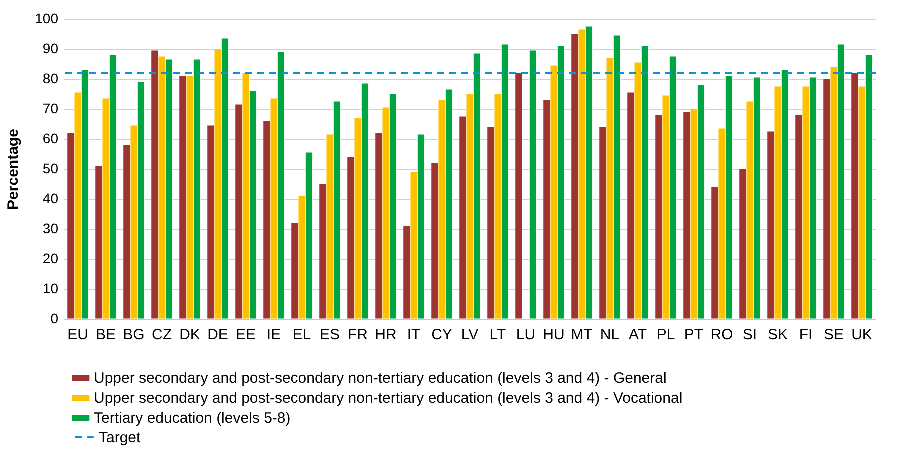 The height and width of the screenshot is (455, 899). Describe the element at coordinates (106, 335) in the screenshot. I see `x-tick-label: BE` at that location.